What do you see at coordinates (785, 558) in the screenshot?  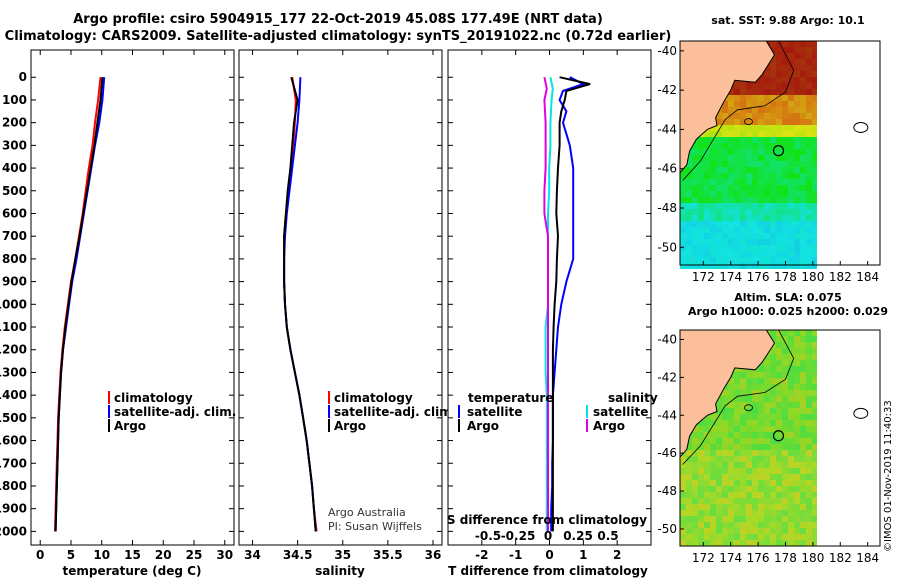 I see `map-x-tick-label: 178` at bounding box center [785, 558].